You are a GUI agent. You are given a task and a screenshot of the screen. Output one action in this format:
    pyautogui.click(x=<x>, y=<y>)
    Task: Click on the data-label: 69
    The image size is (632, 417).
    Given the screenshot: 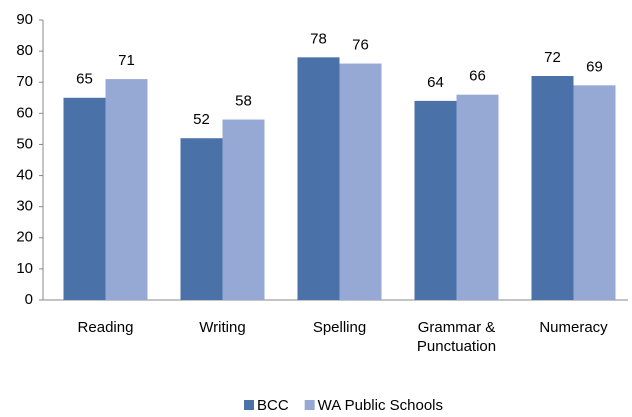 What is the action you would take?
    pyautogui.click(x=594, y=66)
    